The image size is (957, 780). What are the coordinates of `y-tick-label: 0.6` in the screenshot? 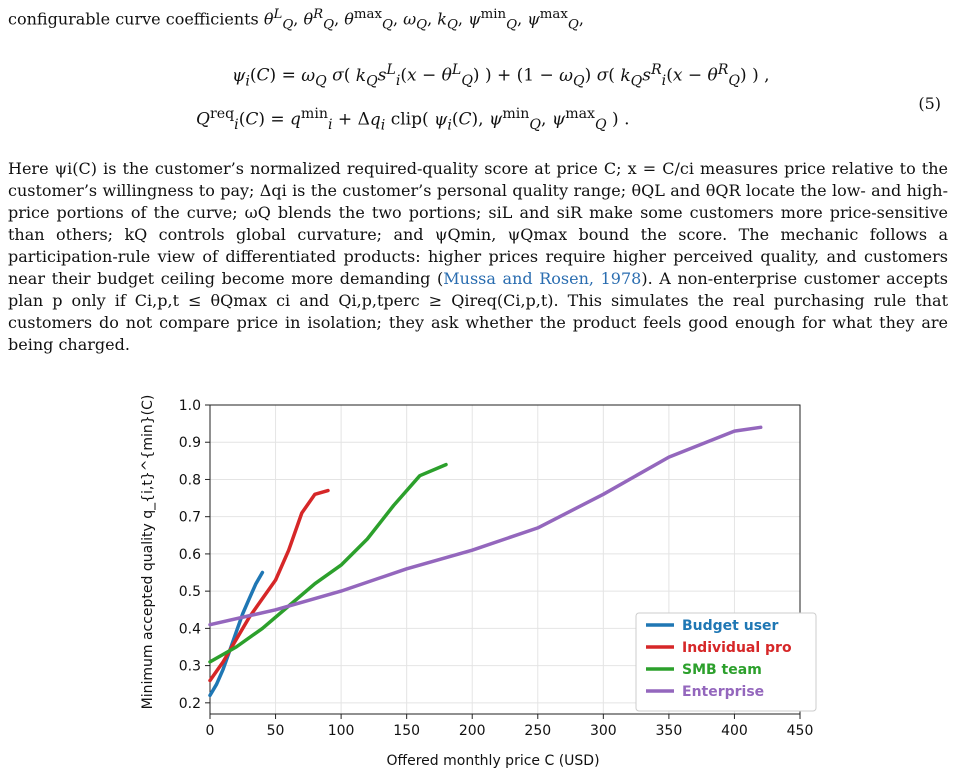 It's located at (190, 555).